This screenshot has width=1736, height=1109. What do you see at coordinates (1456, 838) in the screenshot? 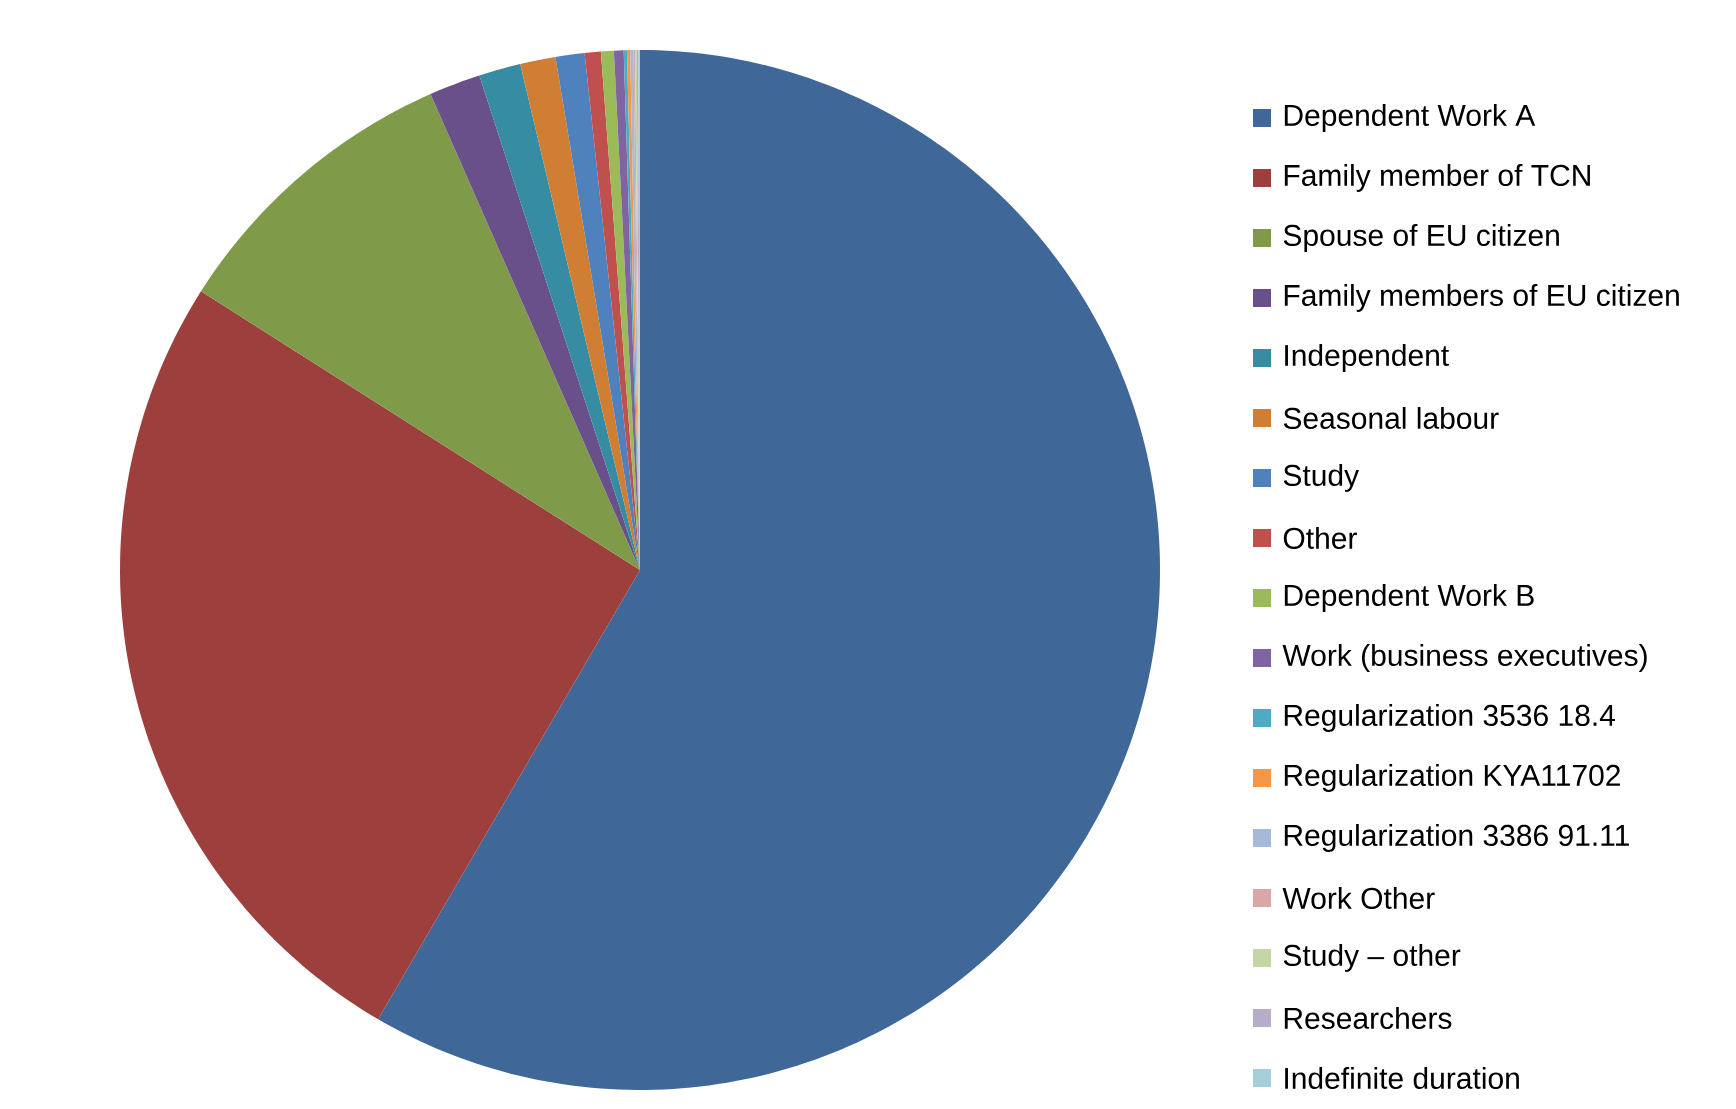
I see `legend-label: Regularization 3386 91.11` at bounding box center [1456, 838].